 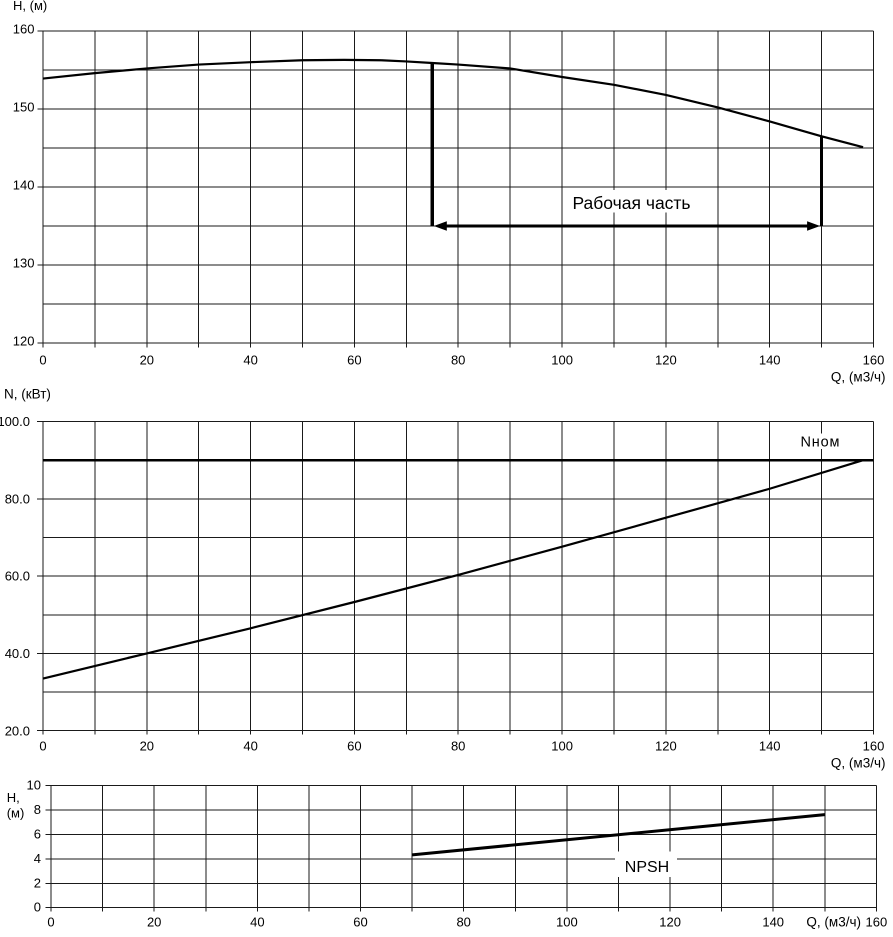 What do you see at coordinates (27, 394) in the screenshot?
I see `svg-text: N, (кВт)` at bounding box center [27, 394].